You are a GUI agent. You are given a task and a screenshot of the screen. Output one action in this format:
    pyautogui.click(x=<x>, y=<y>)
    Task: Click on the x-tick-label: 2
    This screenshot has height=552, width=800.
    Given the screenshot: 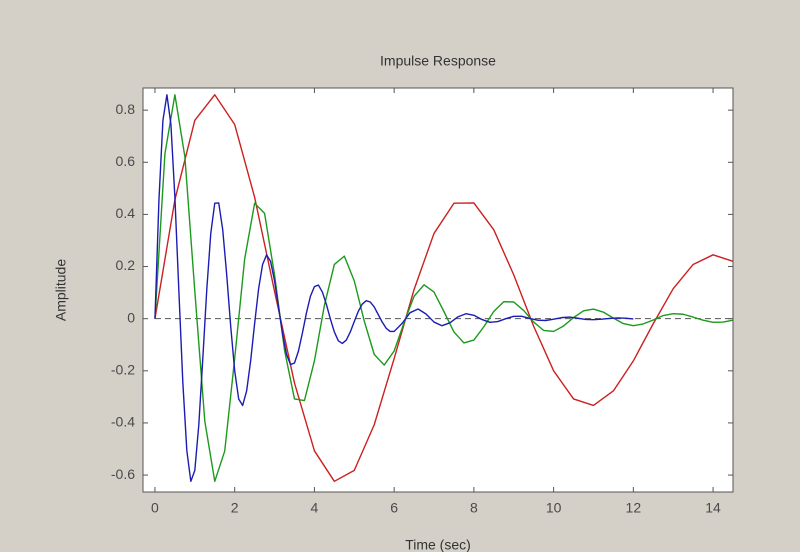 What is the action you would take?
    pyautogui.click(x=235, y=508)
    